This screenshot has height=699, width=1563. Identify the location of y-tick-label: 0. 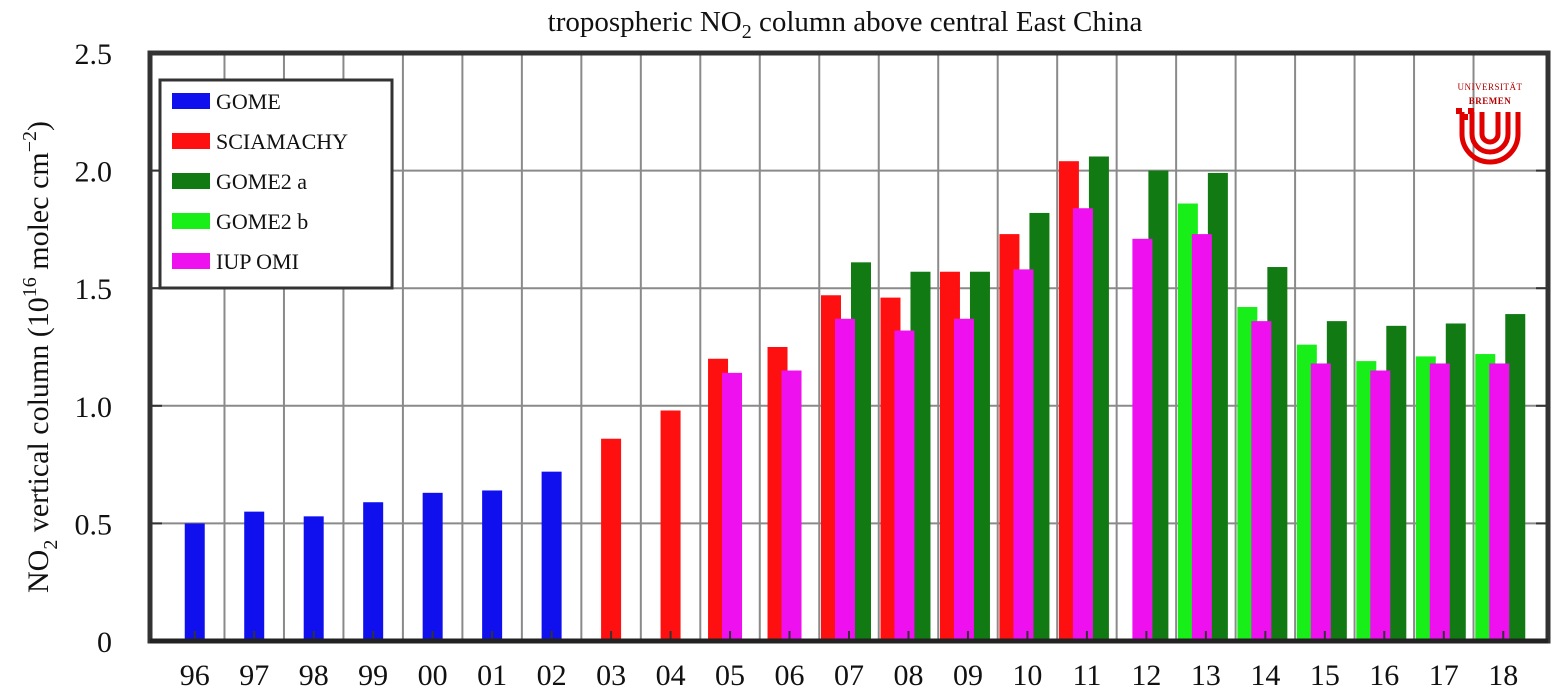
(104, 642).